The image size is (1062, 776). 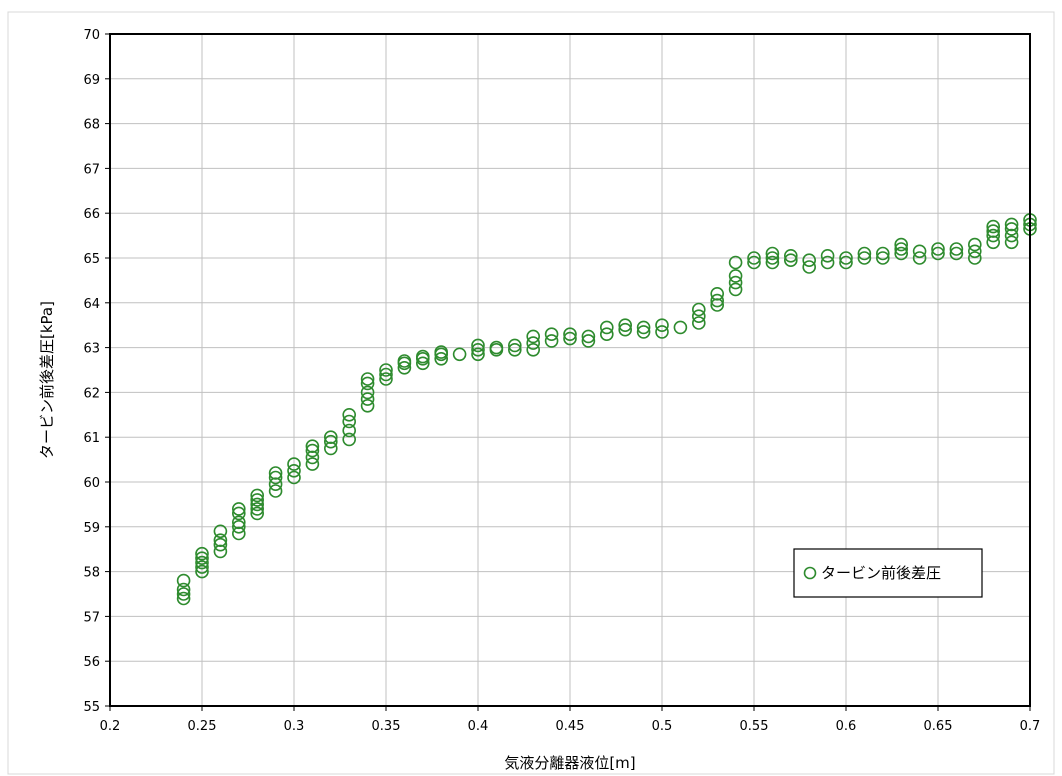 I want to click on x-tick-label: 0.5, so click(x=662, y=726).